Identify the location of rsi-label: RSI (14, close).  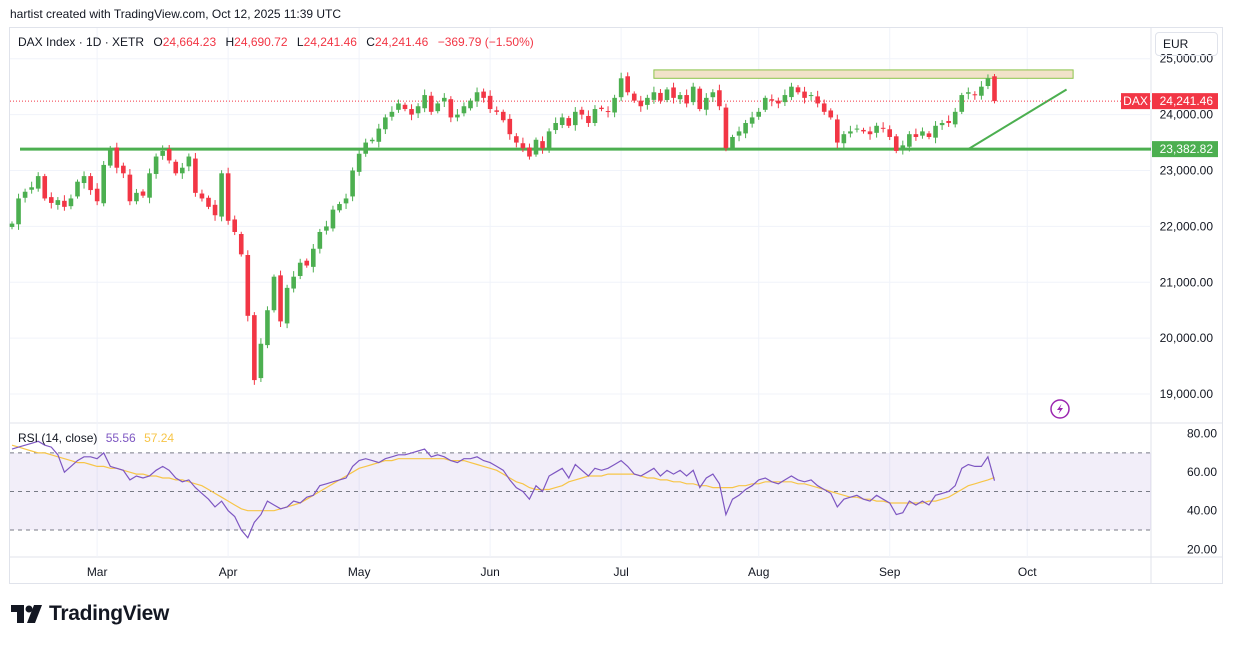
(58, 438).